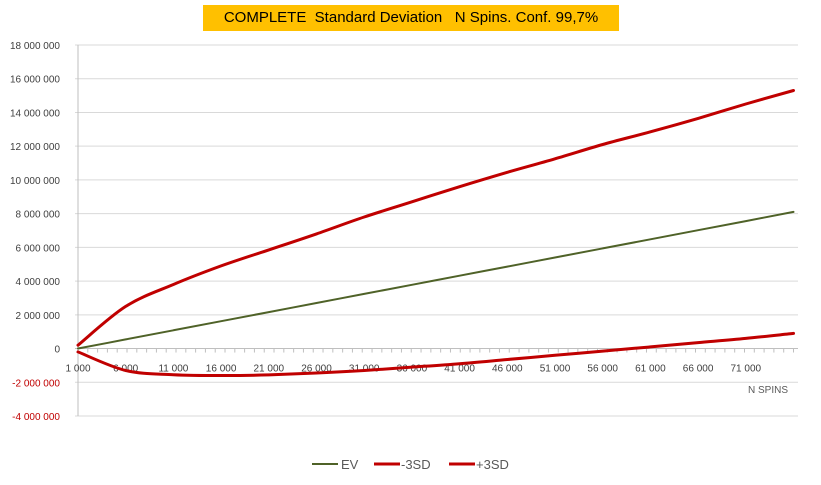 This screenshot has height=485, width=821. I want to click on y-tick-label: 6 000 000, so click(38, 248).